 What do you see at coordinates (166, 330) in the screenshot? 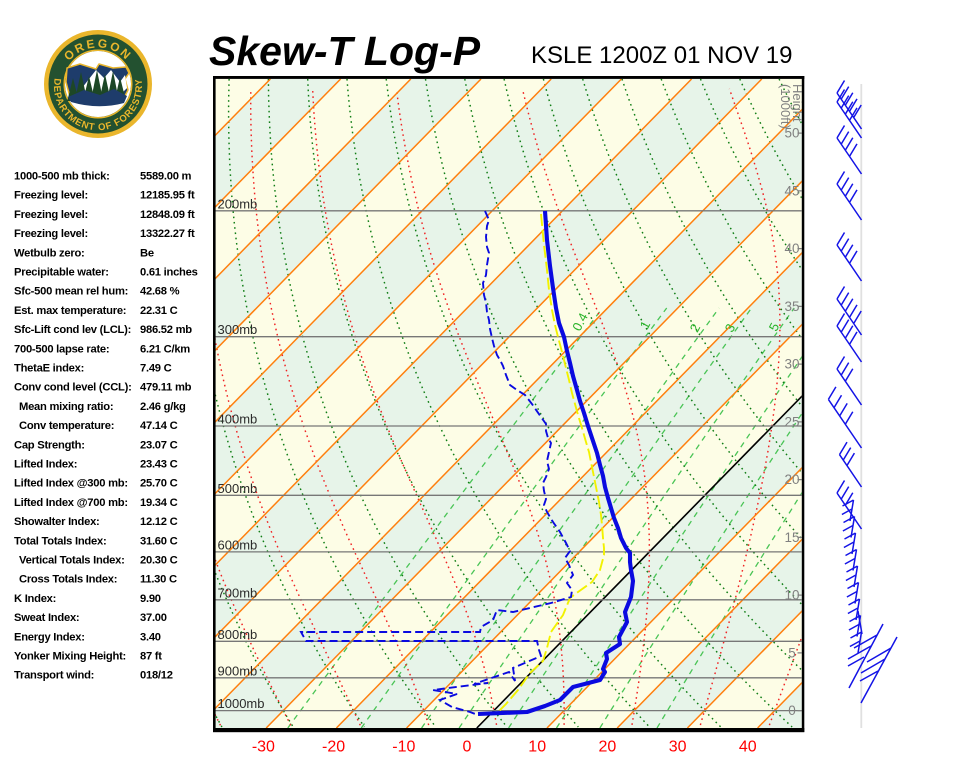
I see `svg-text: 986.52 mb` at bounding box center [166, 330].